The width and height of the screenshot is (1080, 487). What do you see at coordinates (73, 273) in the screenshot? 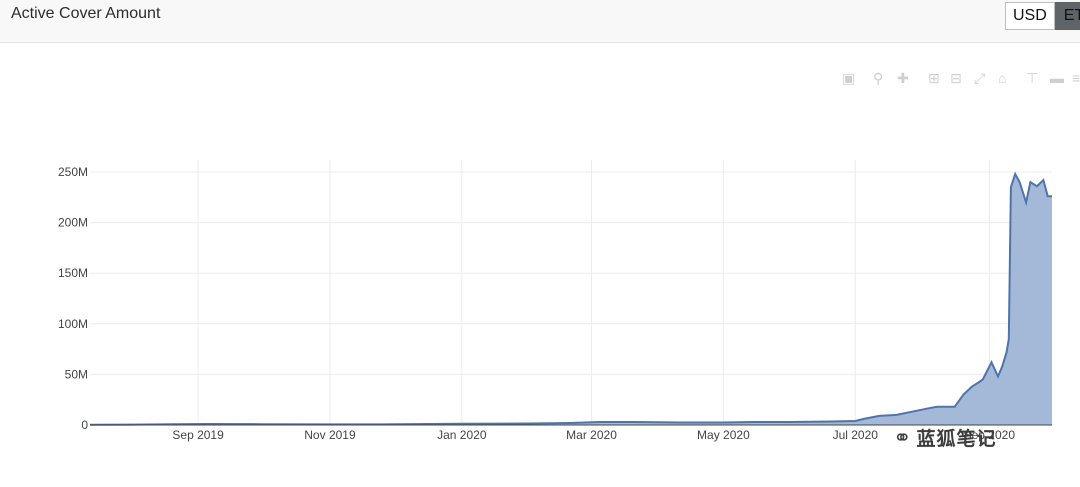
I see `y-tick-label: 150M` at bounding box center [73, 273].